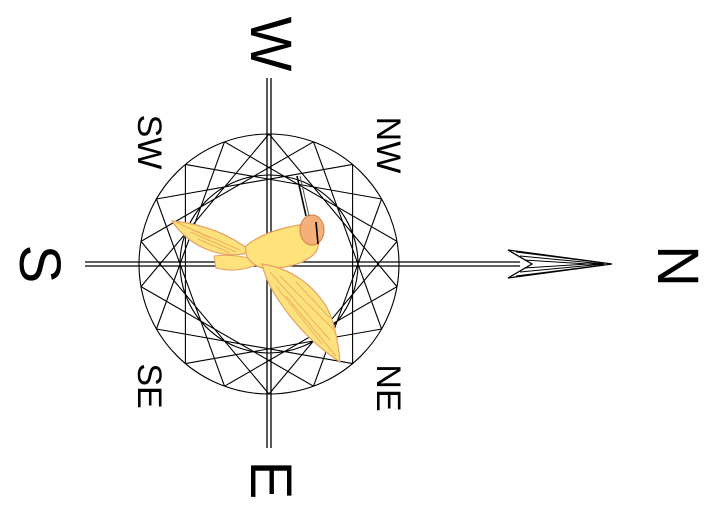 The image size is (720, 509). I want to click on label-west: W, so click(270, 44).